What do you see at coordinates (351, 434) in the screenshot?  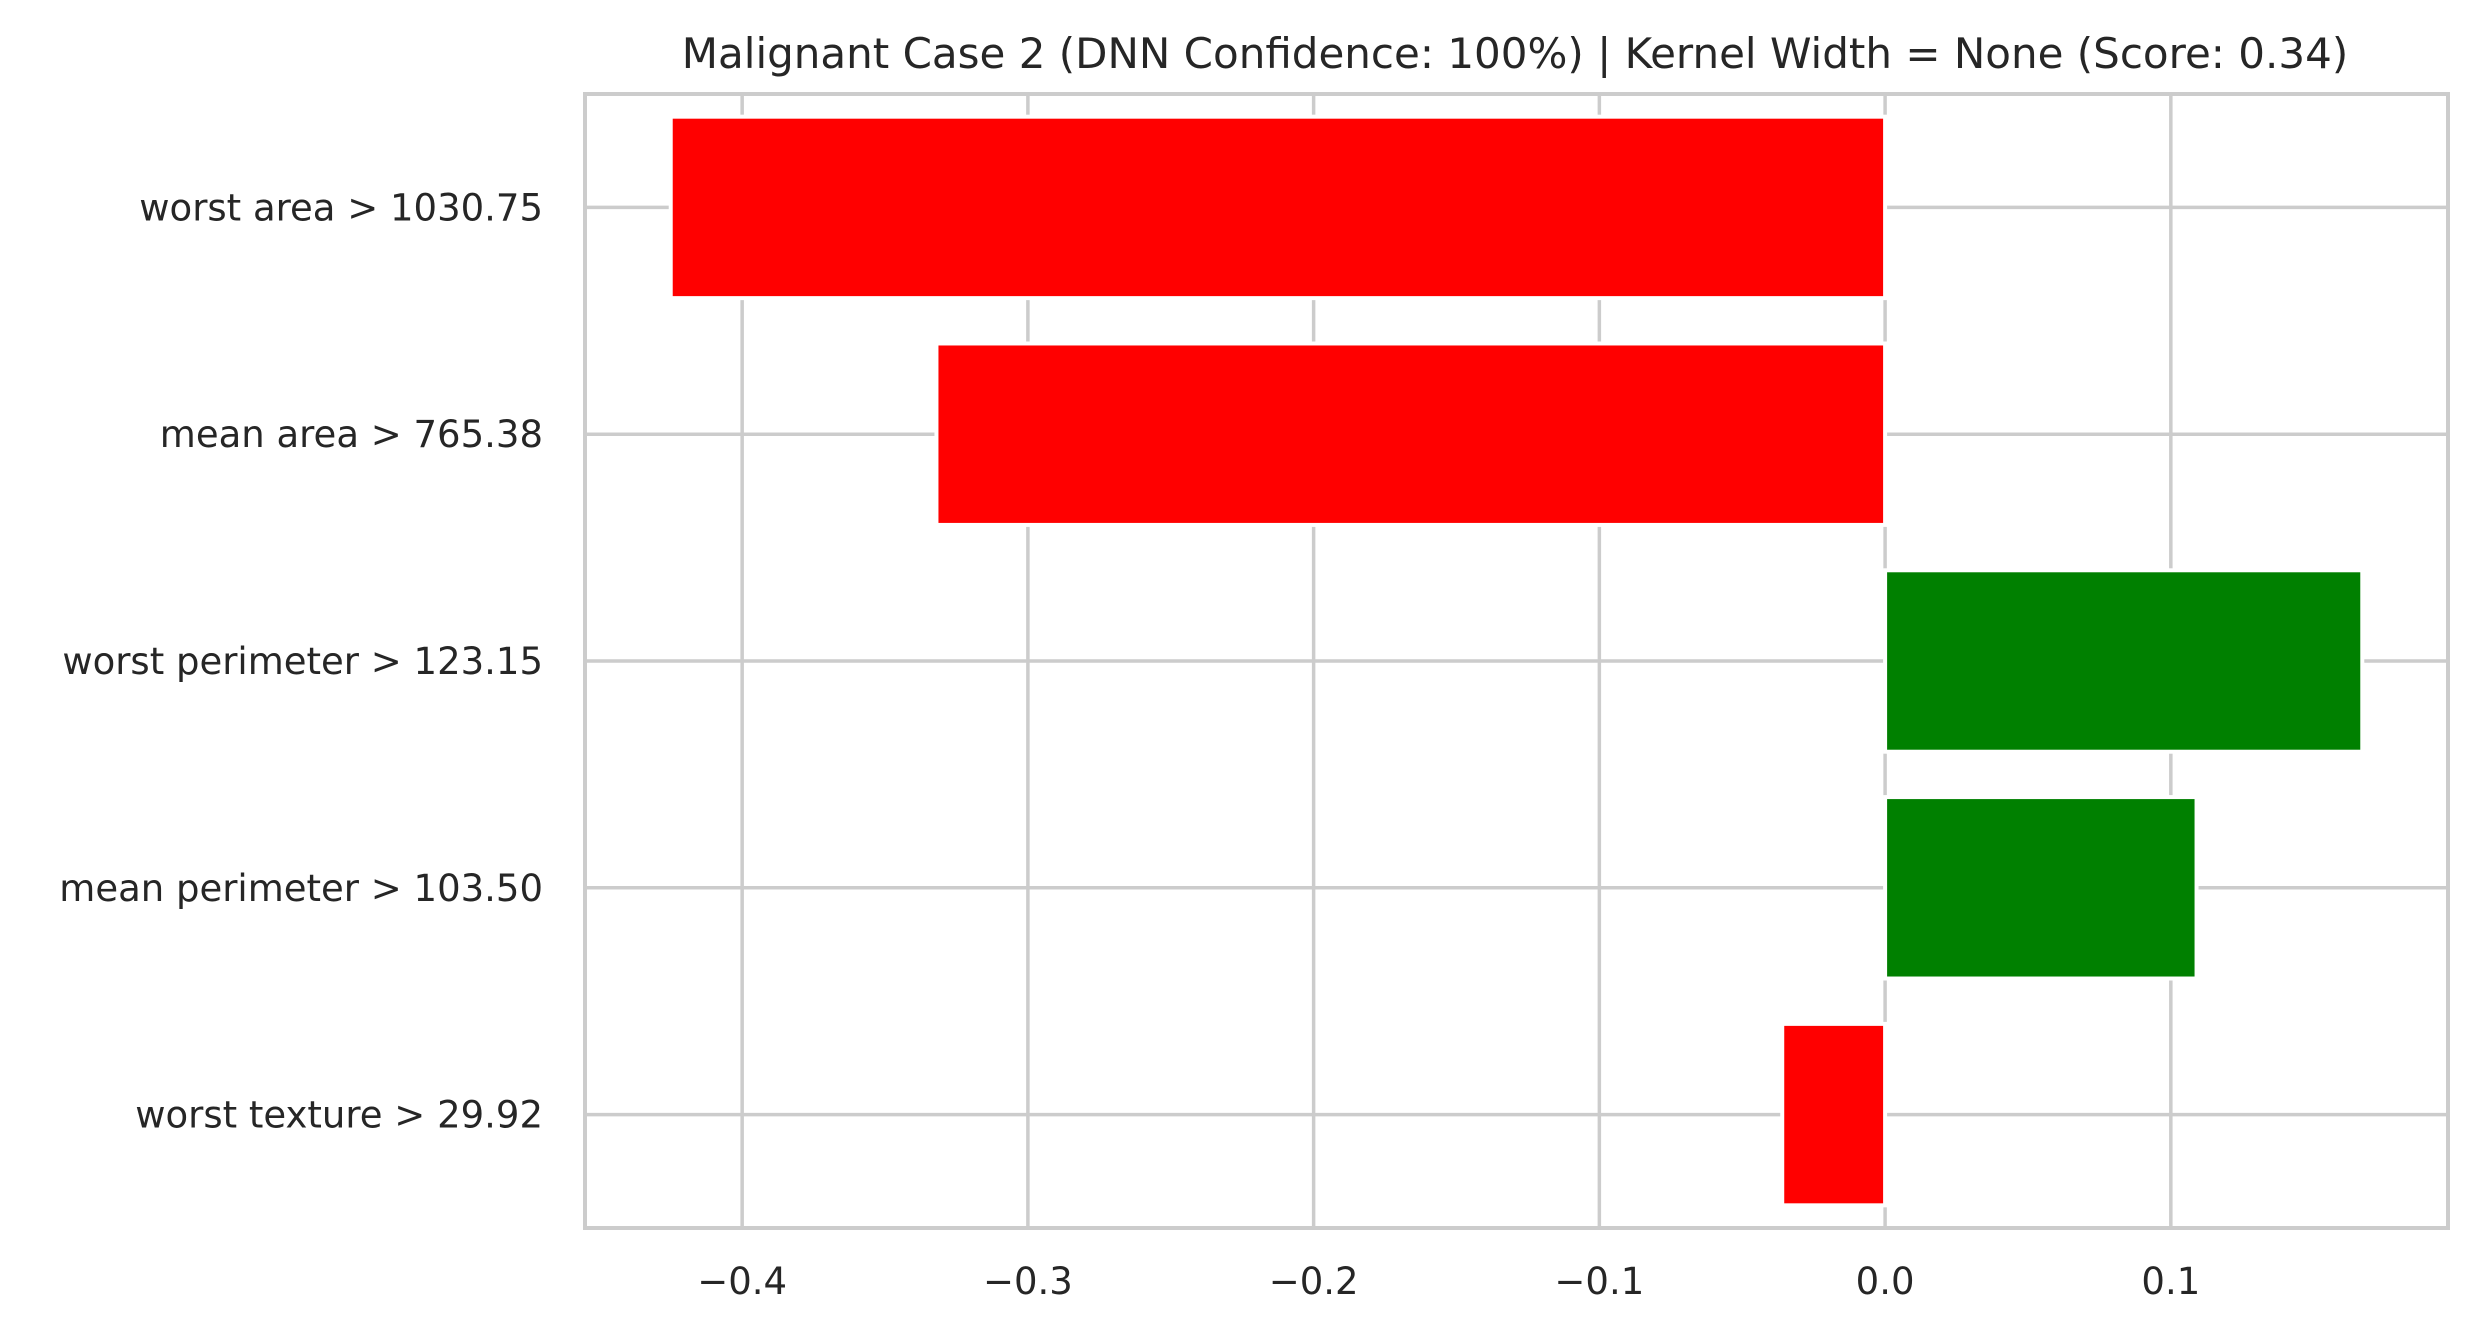 I see `y-tick-label: mean area > 765.38` at bounding box center [351, 434].